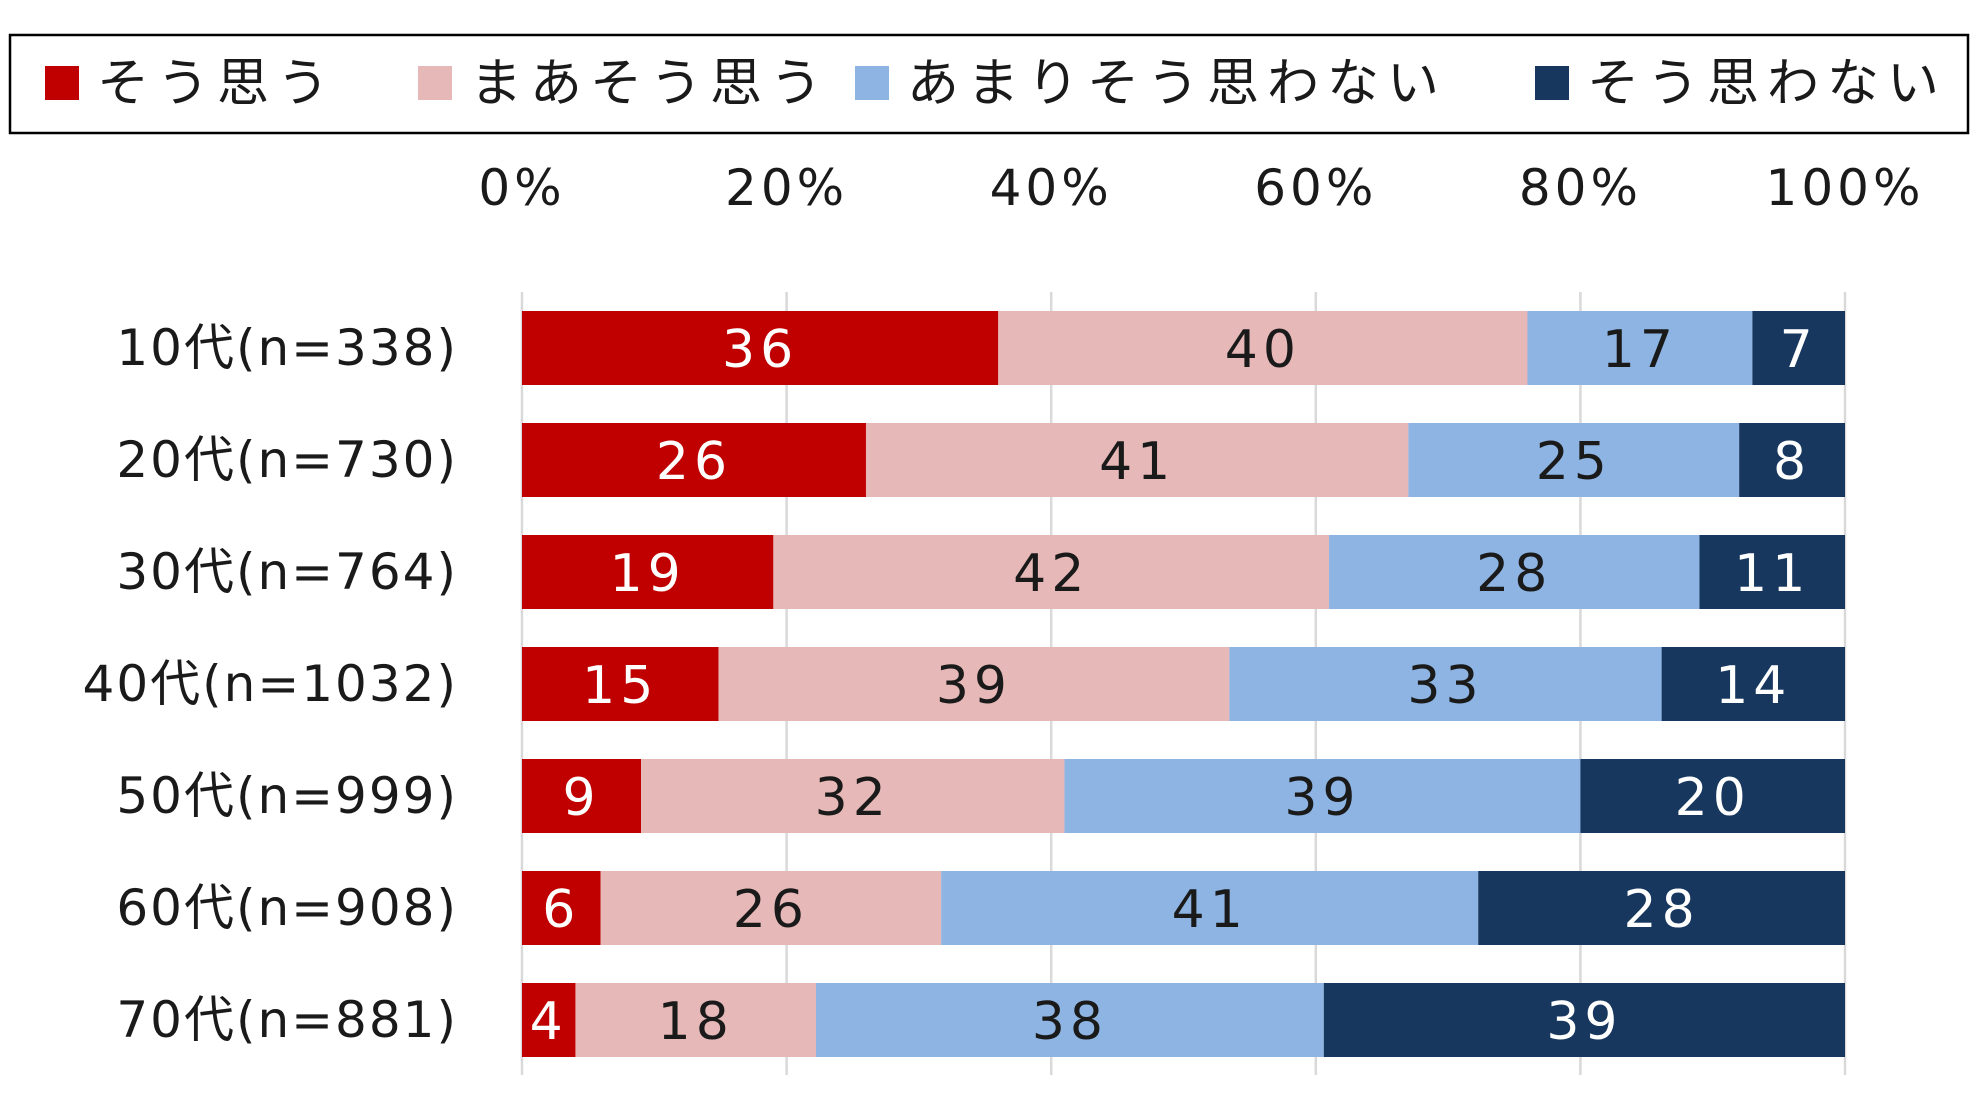 The width and height of the screenshot is (1975, 1113). Describe the element at coordinates (650, 84) in the screenshot. I see `legend-label: まあそう思う` at that location.